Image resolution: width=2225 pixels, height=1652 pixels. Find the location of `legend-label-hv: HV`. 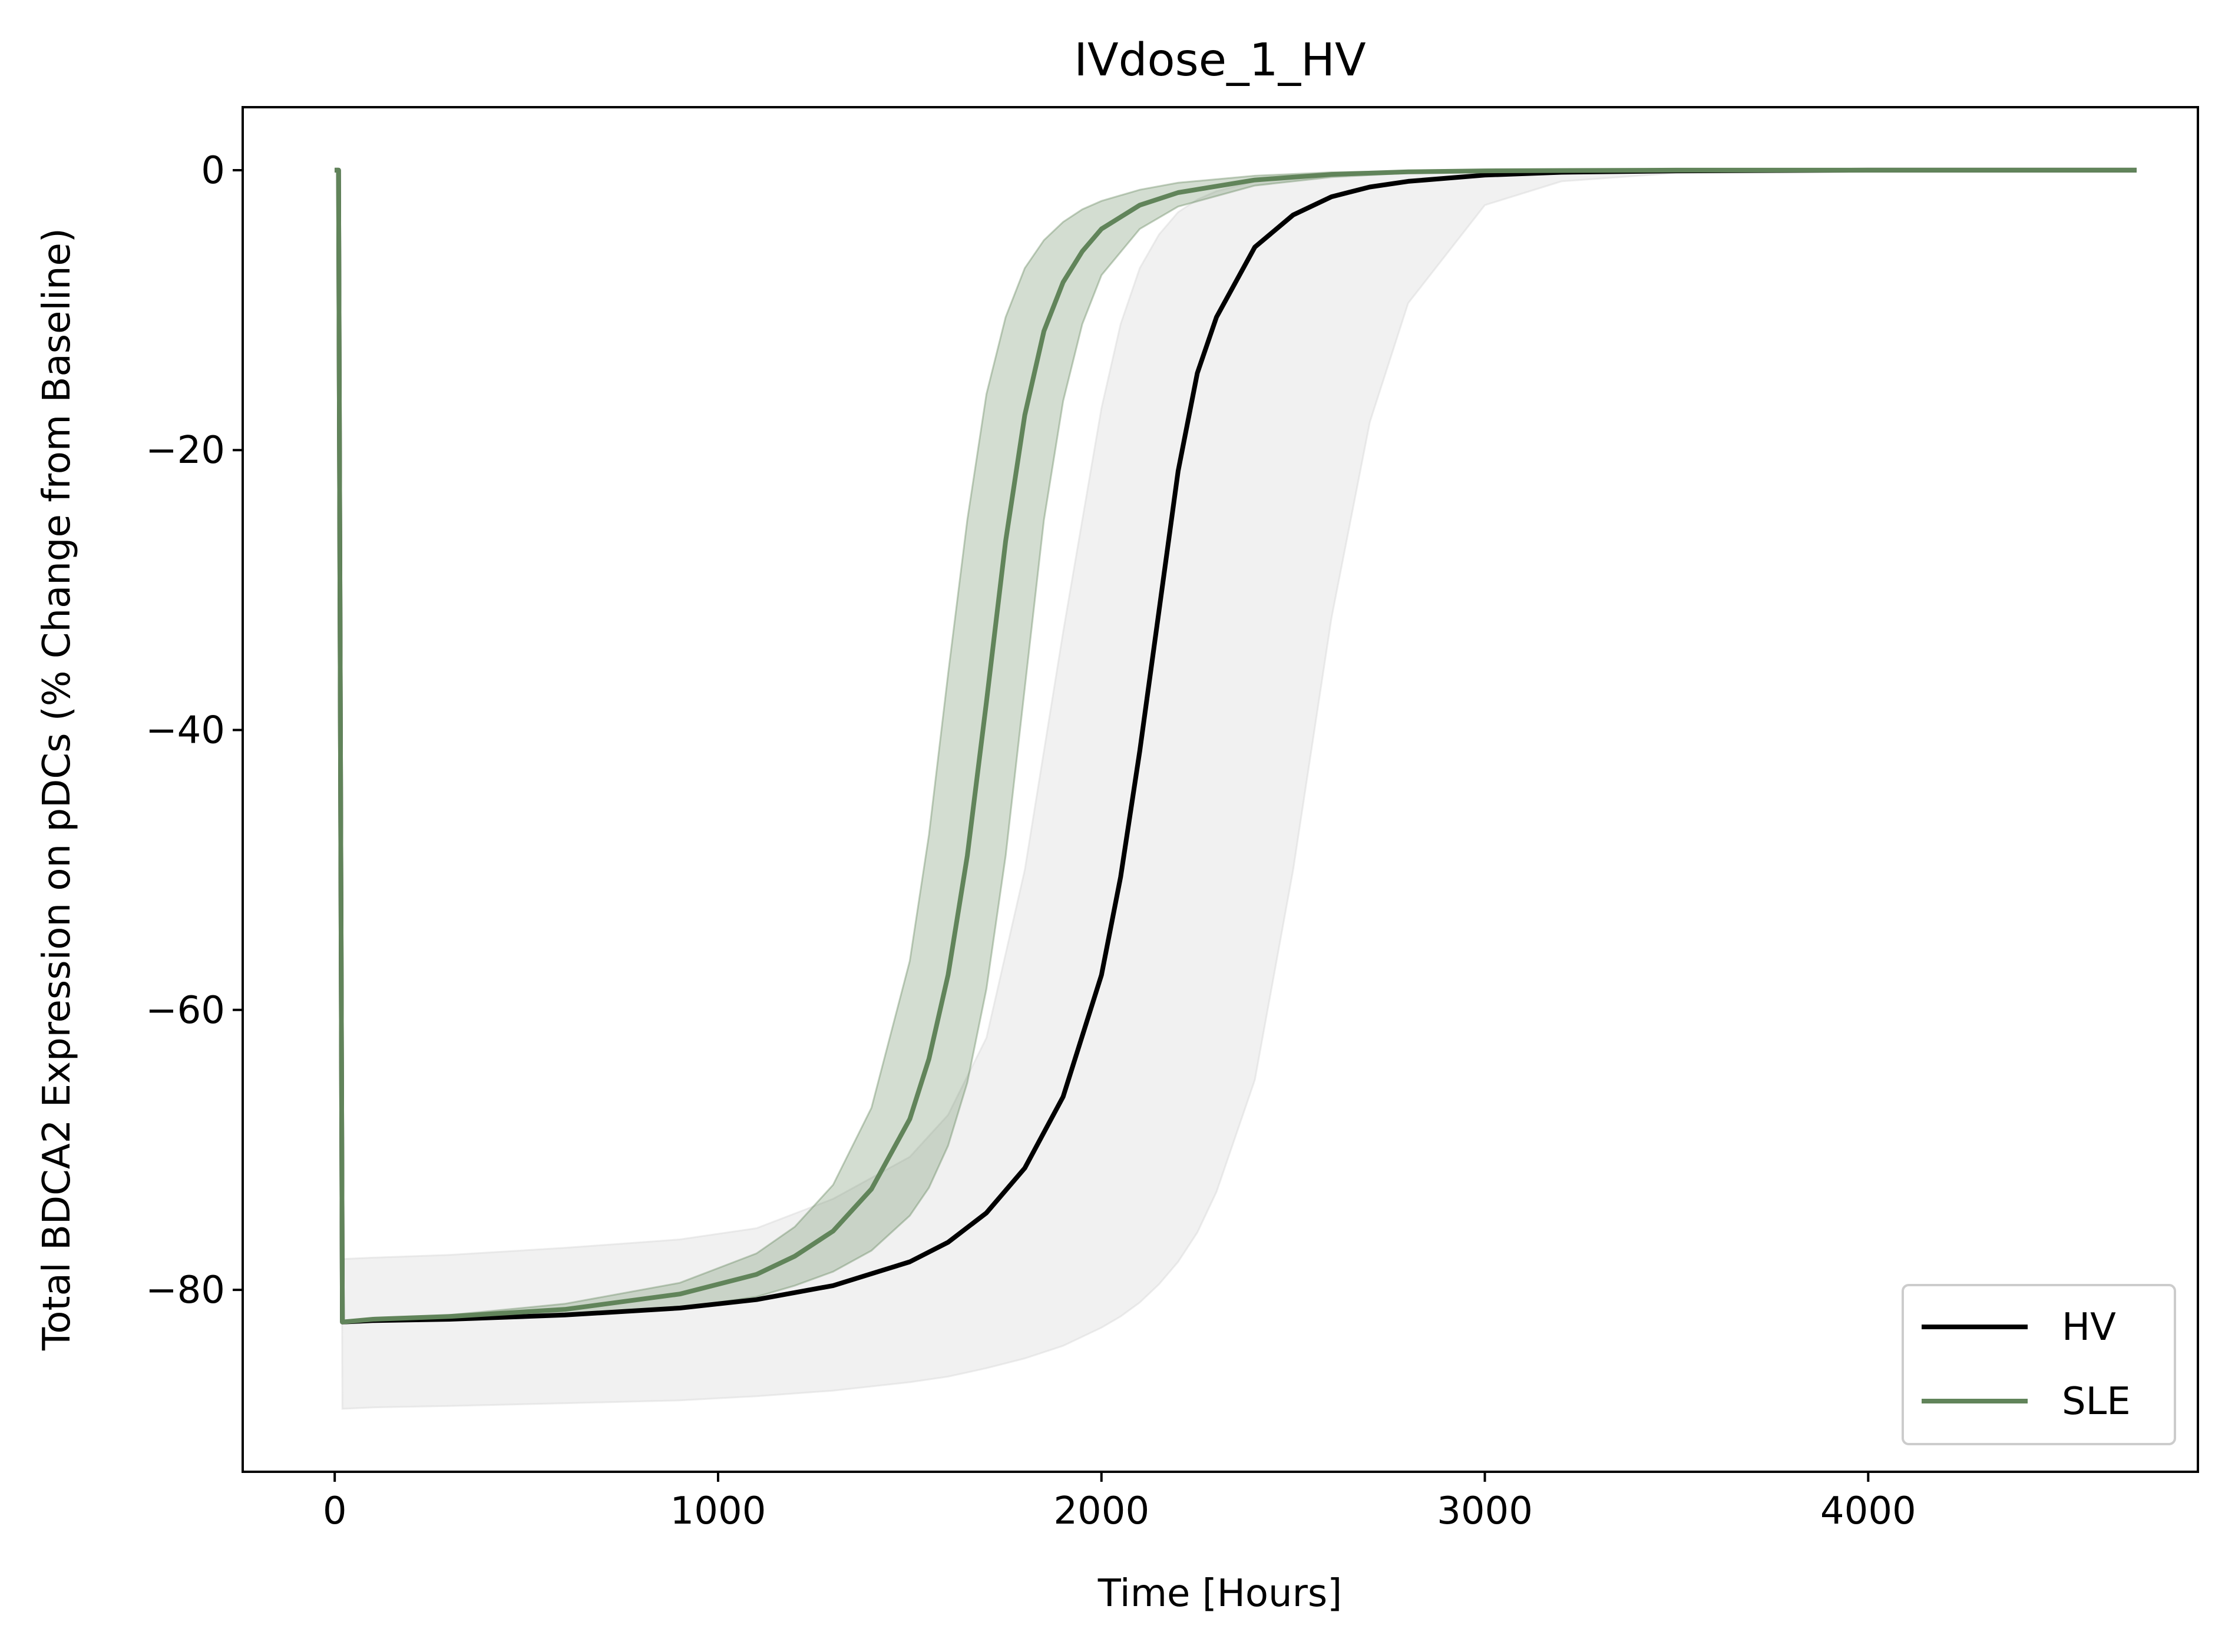

legend-label-hv: HV is located at coordinates (2089, 1328).